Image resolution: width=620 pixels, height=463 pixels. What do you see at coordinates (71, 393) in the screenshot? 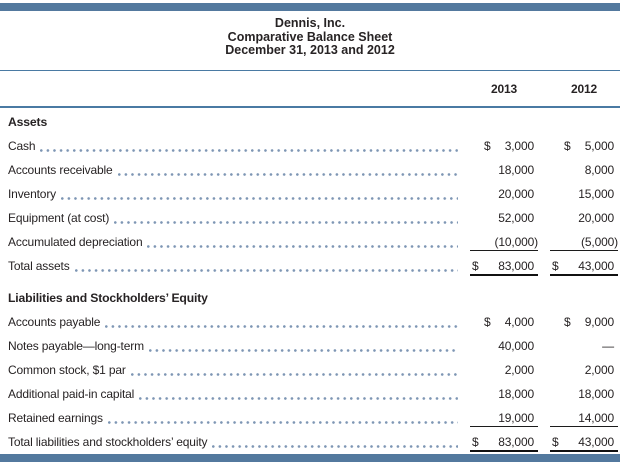
I see `row-label: Additional paid-in capital` at bounding box center [71, 393].